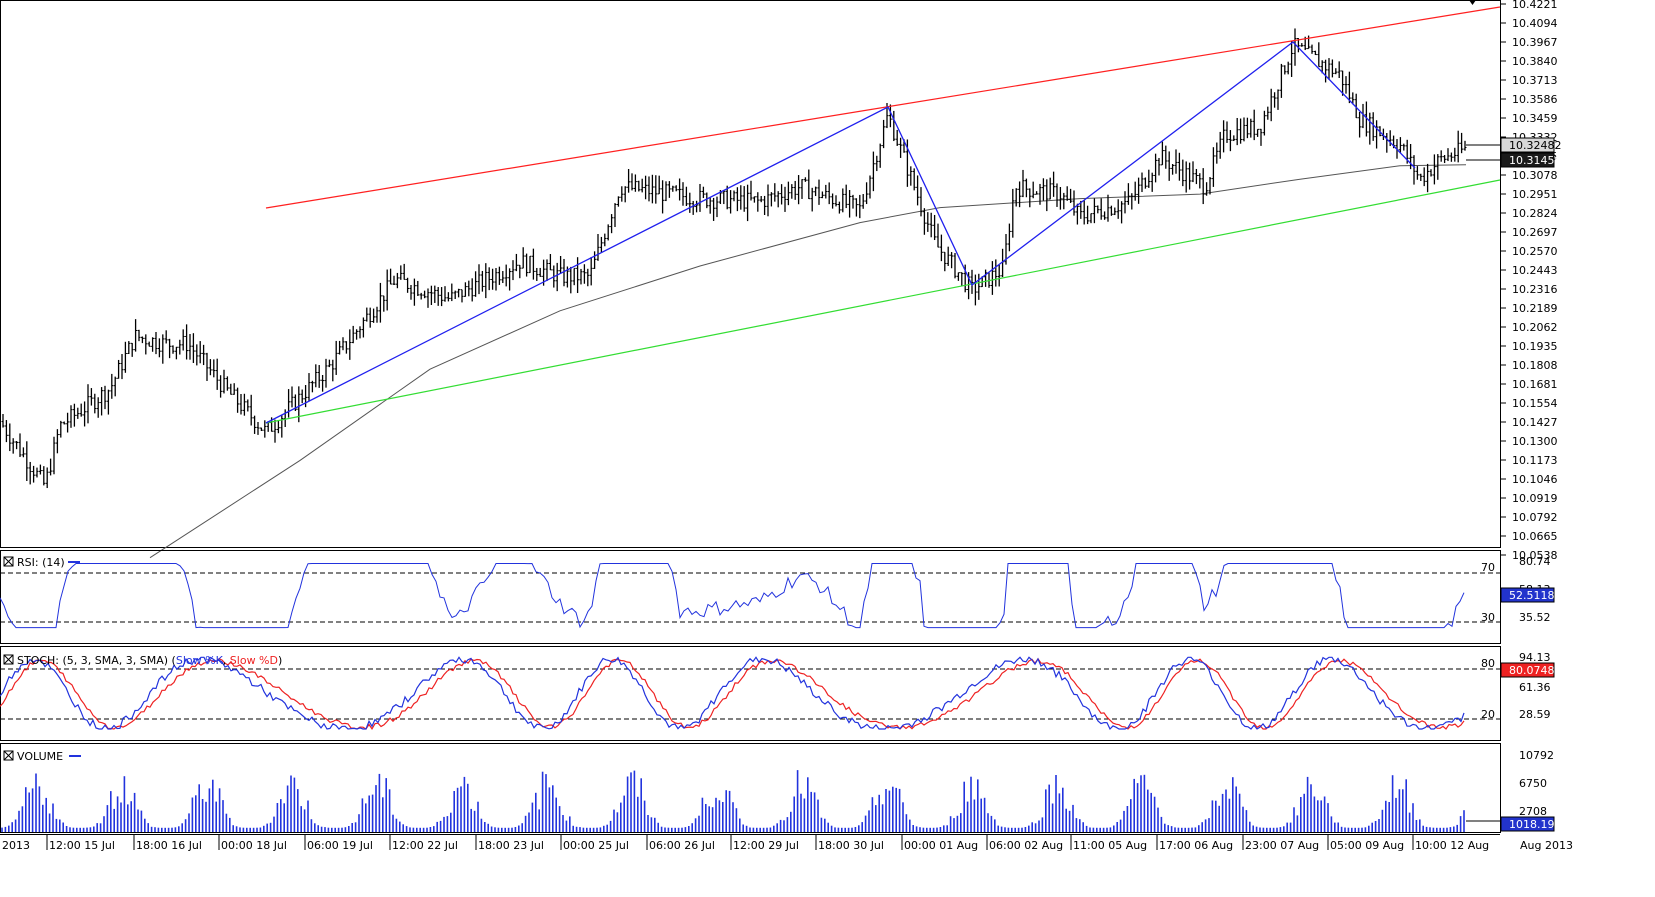 The width and height of the screenshot is (1655, 897). What do you see at coordinates (1472, 2) in the screenshot?
I see `diamond-icon` at bounding box center [1472, 2].